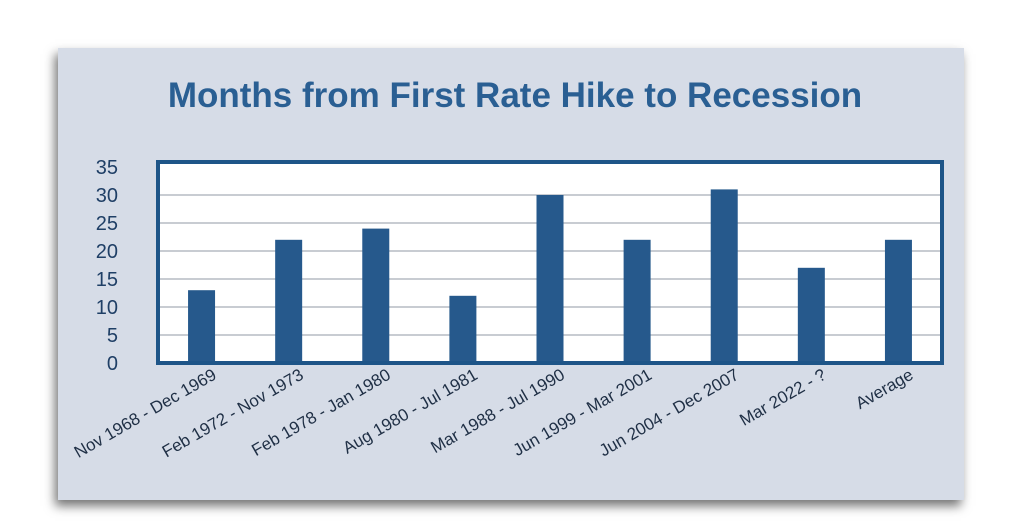  What do you see at coordinates (233, 413) in the screenshot?
I see `x-tick-label: Feb 1972 - Nov 1973` at bounding box center [233, 413].